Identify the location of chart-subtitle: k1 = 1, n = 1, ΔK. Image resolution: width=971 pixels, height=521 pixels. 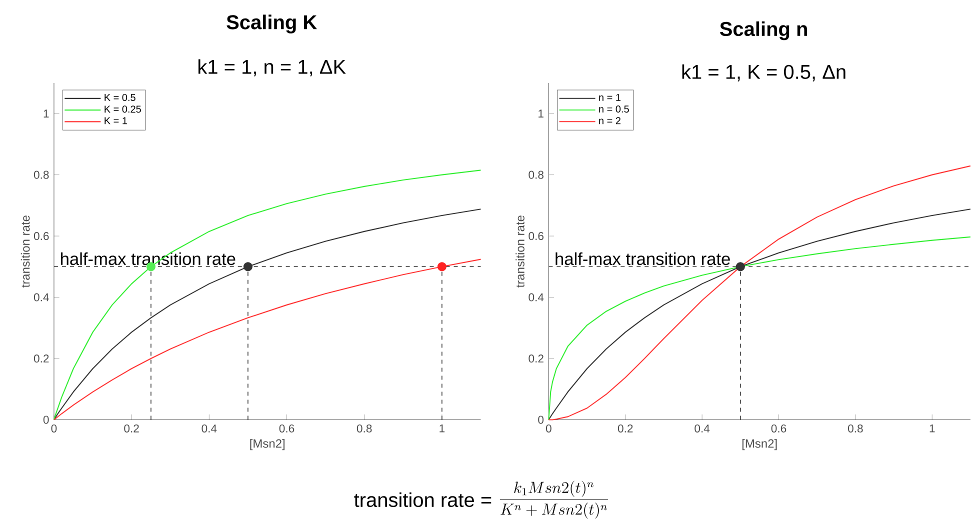
(272, 67).